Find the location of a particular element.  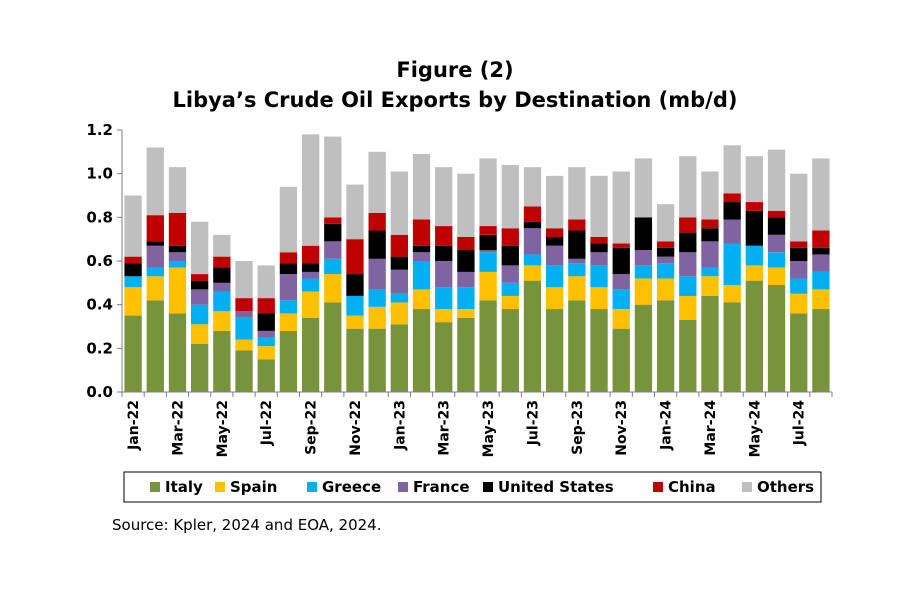

x-tick-label: Jan-23 is located at coordinates (400, 425).